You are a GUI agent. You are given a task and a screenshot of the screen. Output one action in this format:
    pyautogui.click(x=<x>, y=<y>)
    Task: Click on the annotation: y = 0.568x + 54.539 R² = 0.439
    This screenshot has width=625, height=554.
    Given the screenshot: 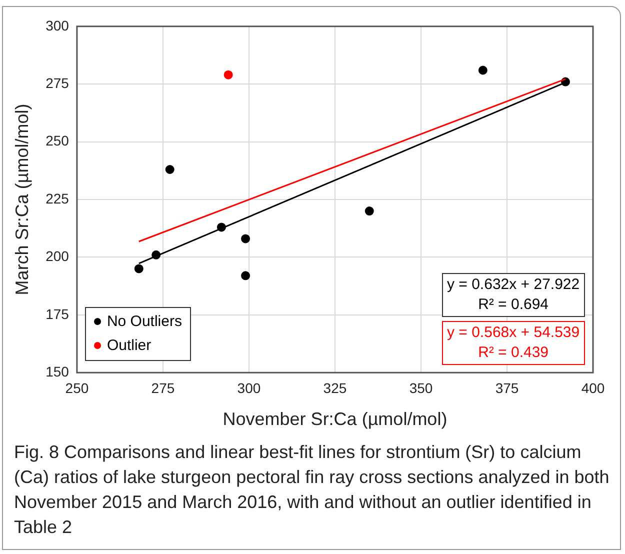 What is the action you would take?
    pyautogui.click(x=513, y=342)
    